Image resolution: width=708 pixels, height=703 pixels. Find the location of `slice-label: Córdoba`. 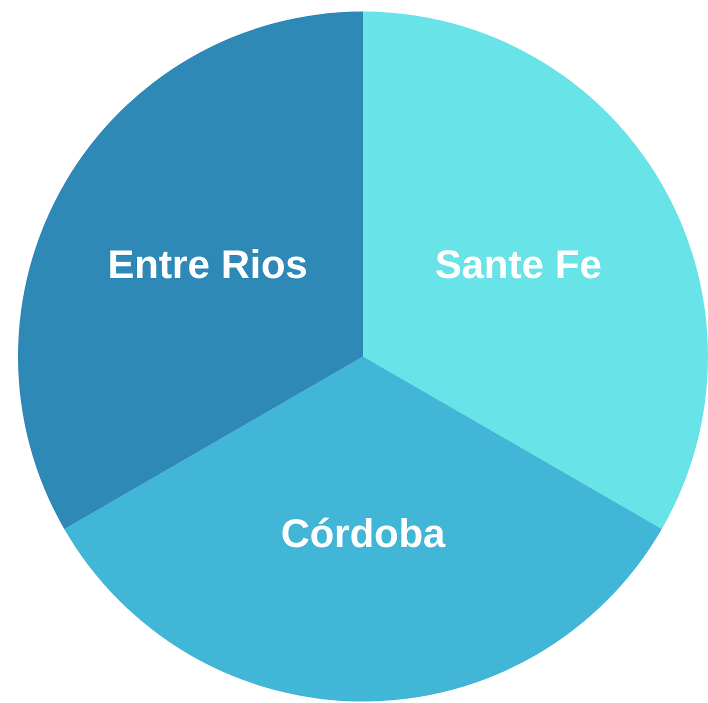

slice-label: Córdoba is located at coordinates (363, 534).